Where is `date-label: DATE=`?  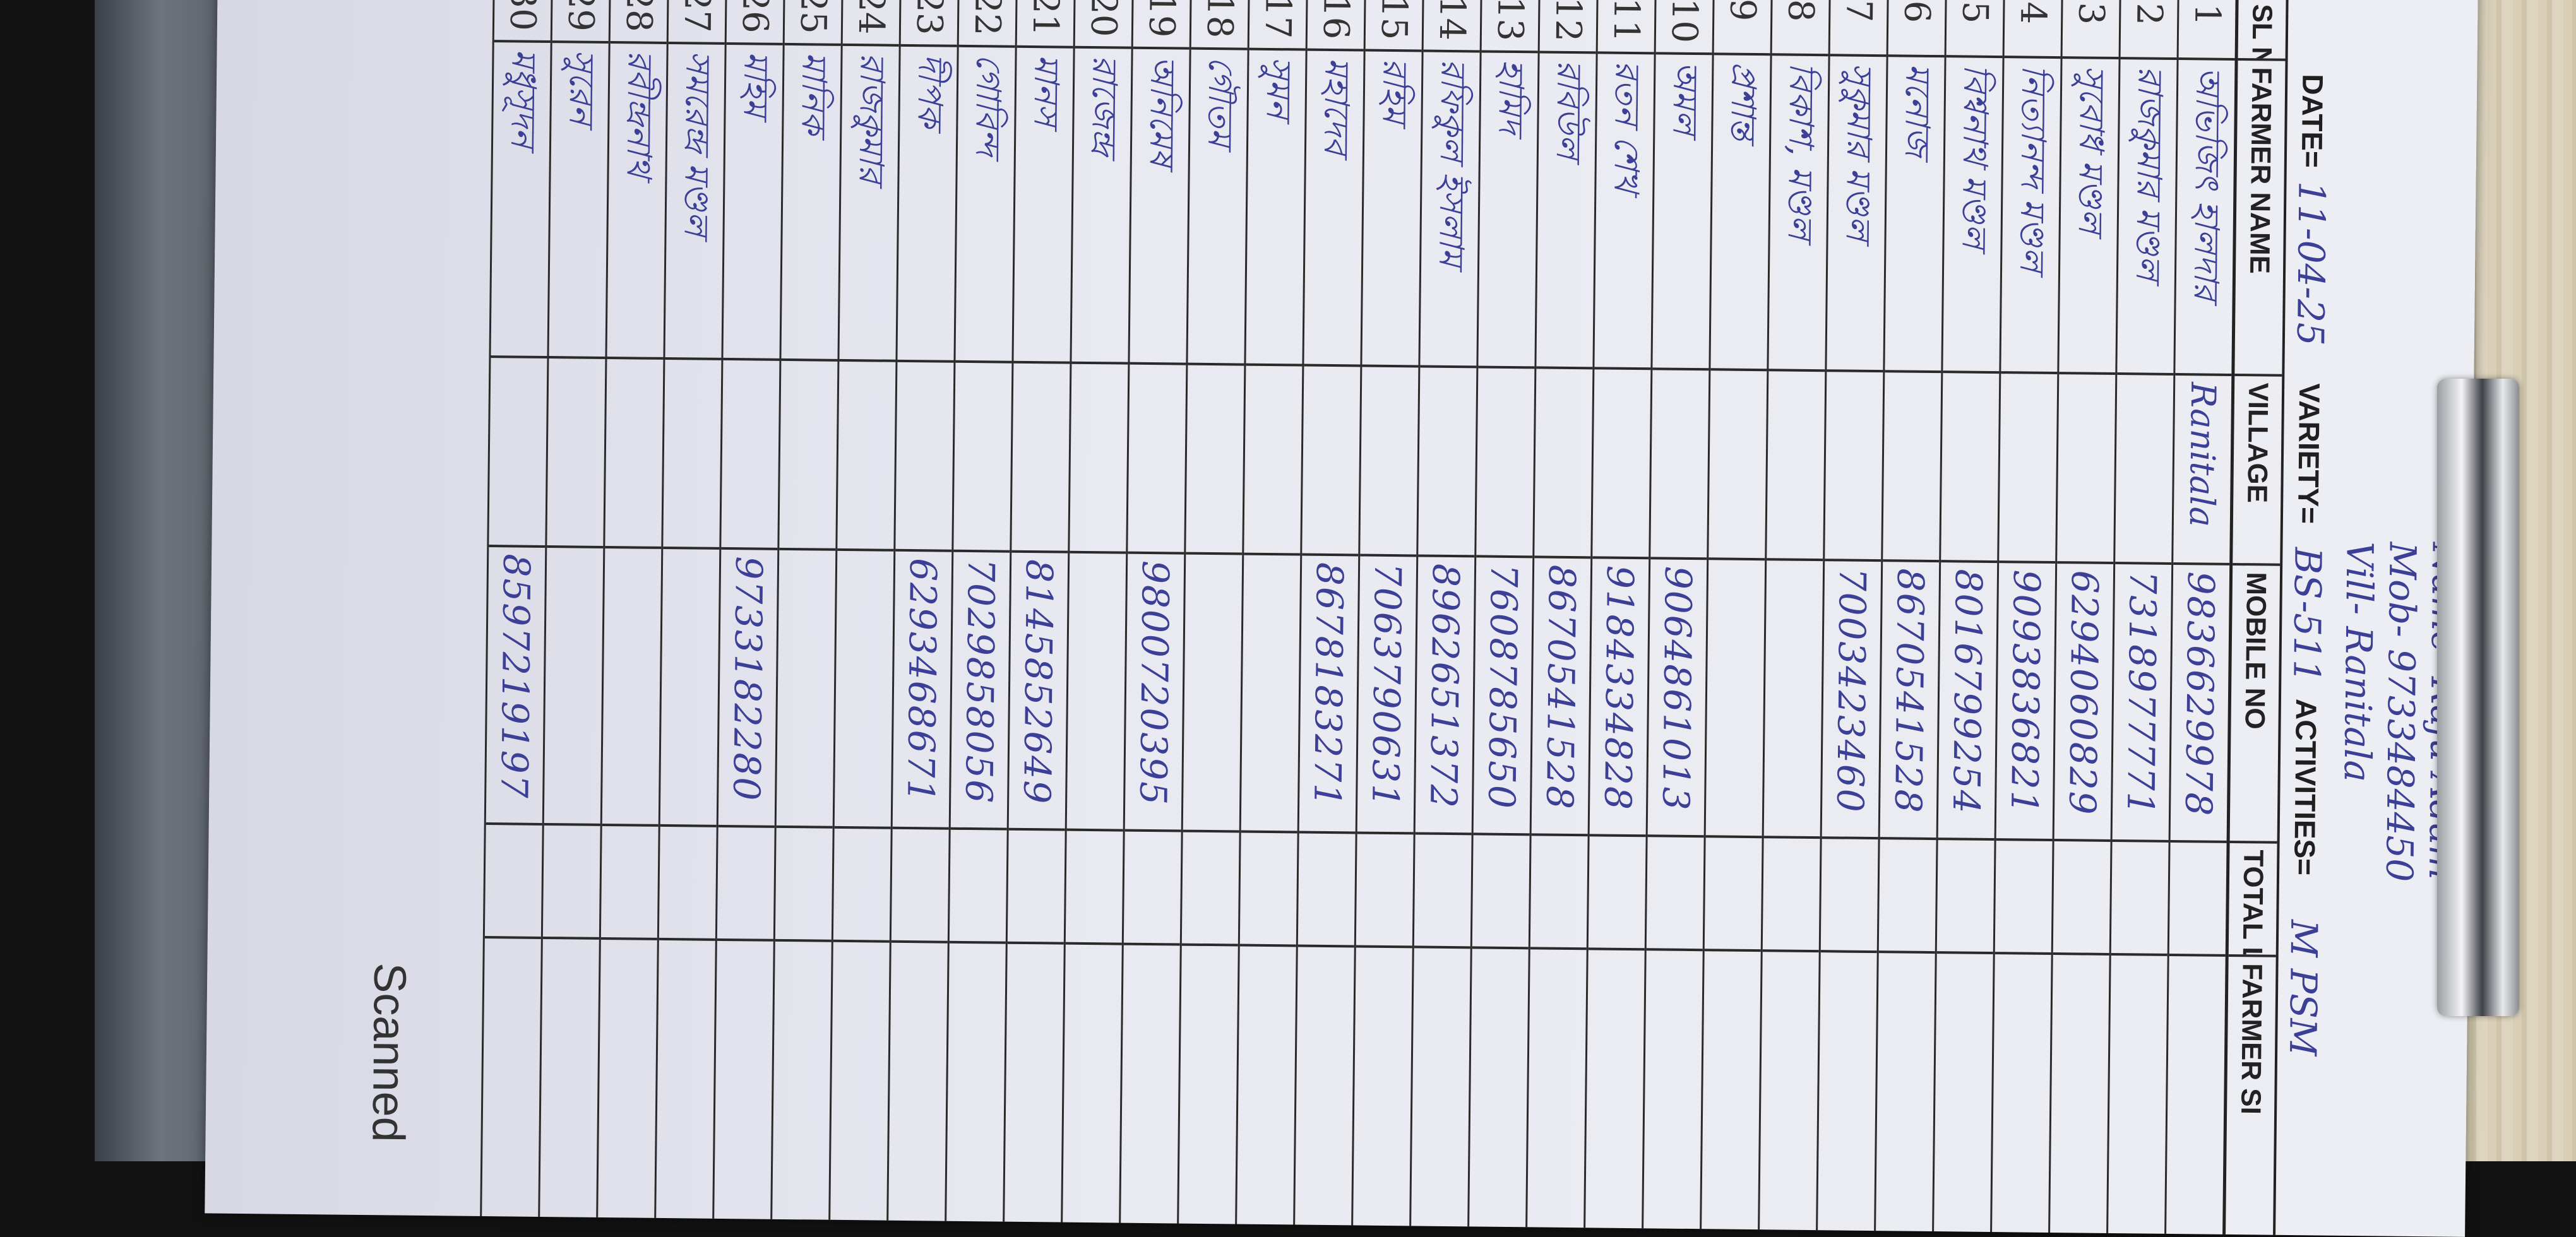 date-label: DATE= is located at coordinates (2312, 121).